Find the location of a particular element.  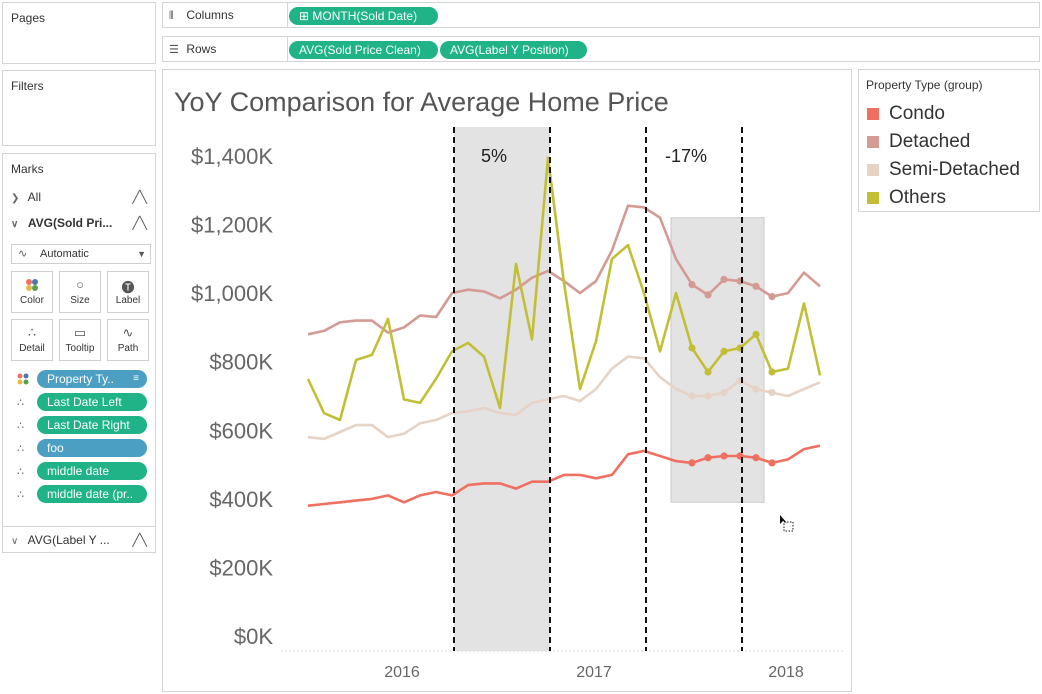

y-tick-label: $1,400K is located at coordinates (232, 156).